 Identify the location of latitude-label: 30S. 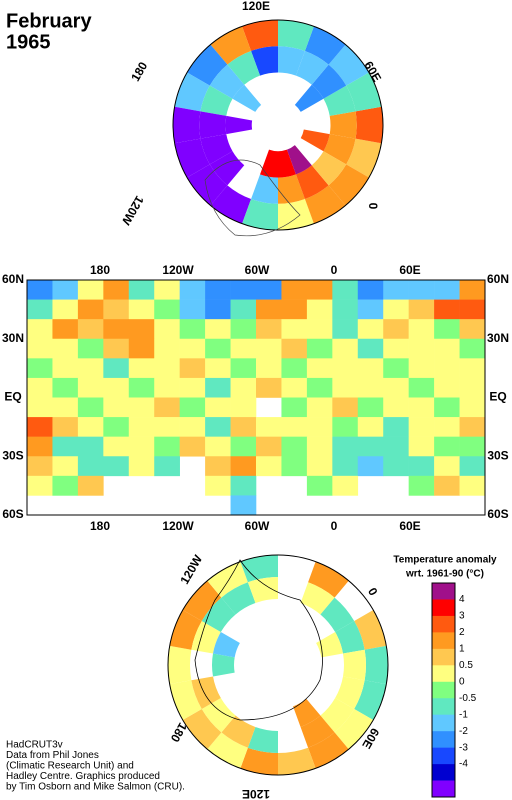
(497, 455).